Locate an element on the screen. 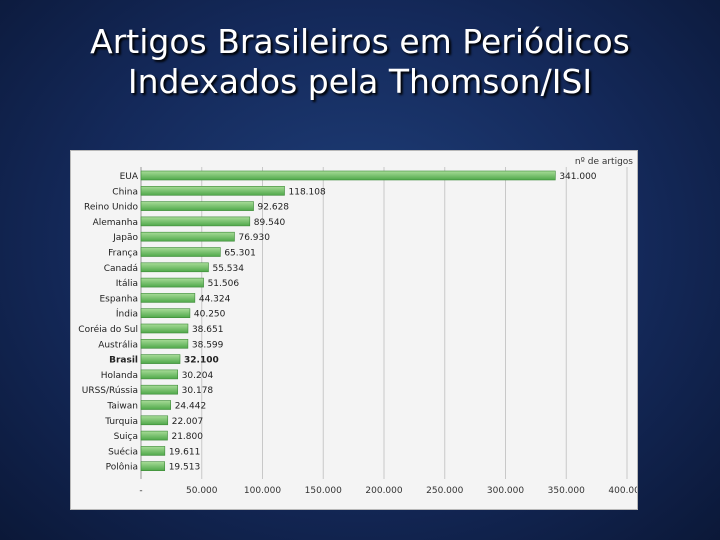 The image size is (720, 540). category-label: Suécia is located at coordinates (123, 451).